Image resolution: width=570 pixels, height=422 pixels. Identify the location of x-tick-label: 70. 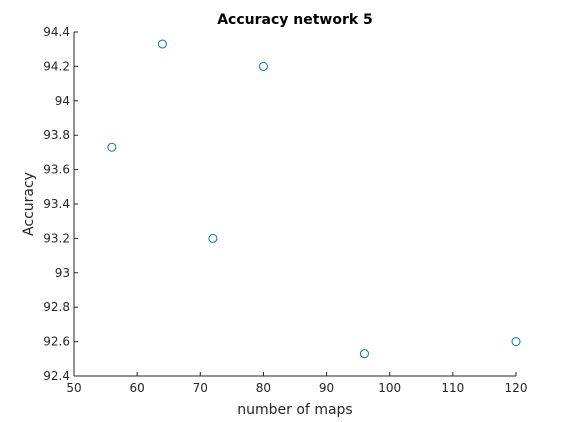
(200, 388).